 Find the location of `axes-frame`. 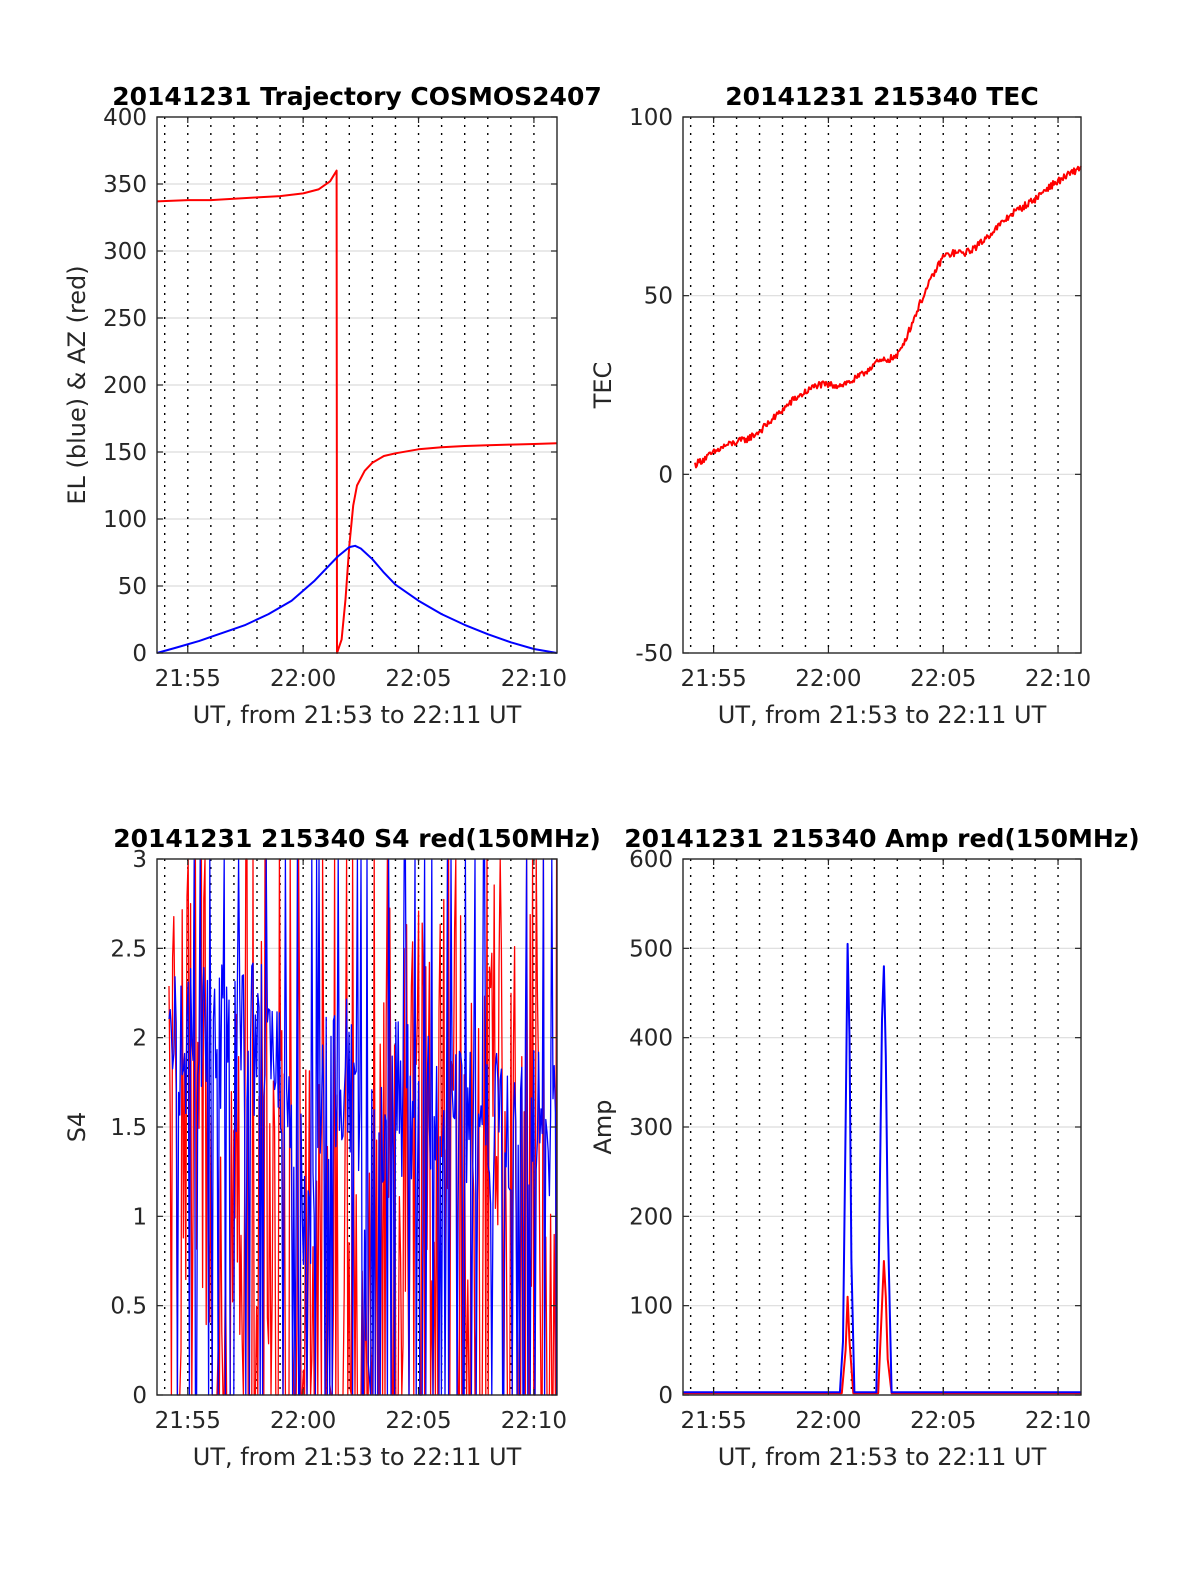

axes-frame is located at coordinates (882, 385).